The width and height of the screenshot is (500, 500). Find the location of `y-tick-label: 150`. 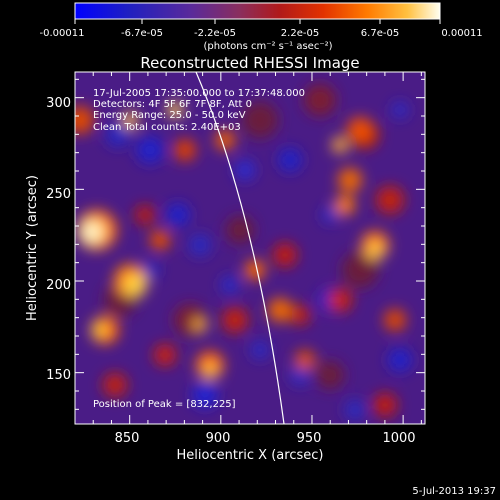

y-tick-label: 150 is located at coordinates (58, 375).